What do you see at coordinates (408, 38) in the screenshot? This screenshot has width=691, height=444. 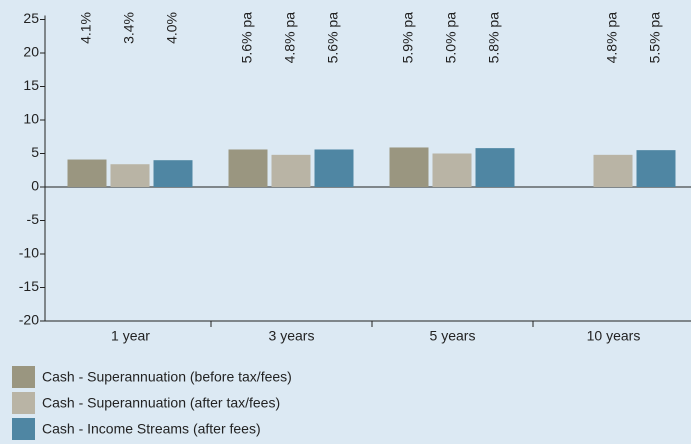 I see `value-label: 5.9% pa` at bounding box center [408, 38].